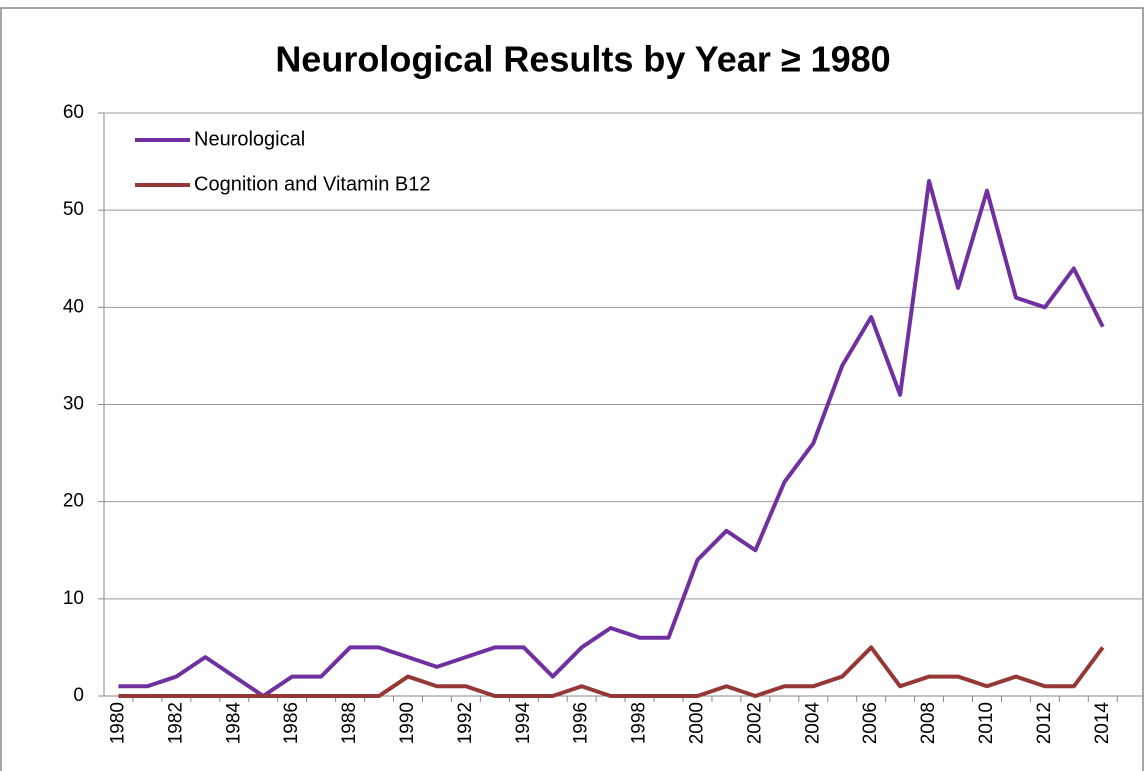 The width and height of the screenshot is (1145, 771). Describe the element at coordinates (349, 723) in the screenshot. I see `x-tick-label: 1988` at that location.